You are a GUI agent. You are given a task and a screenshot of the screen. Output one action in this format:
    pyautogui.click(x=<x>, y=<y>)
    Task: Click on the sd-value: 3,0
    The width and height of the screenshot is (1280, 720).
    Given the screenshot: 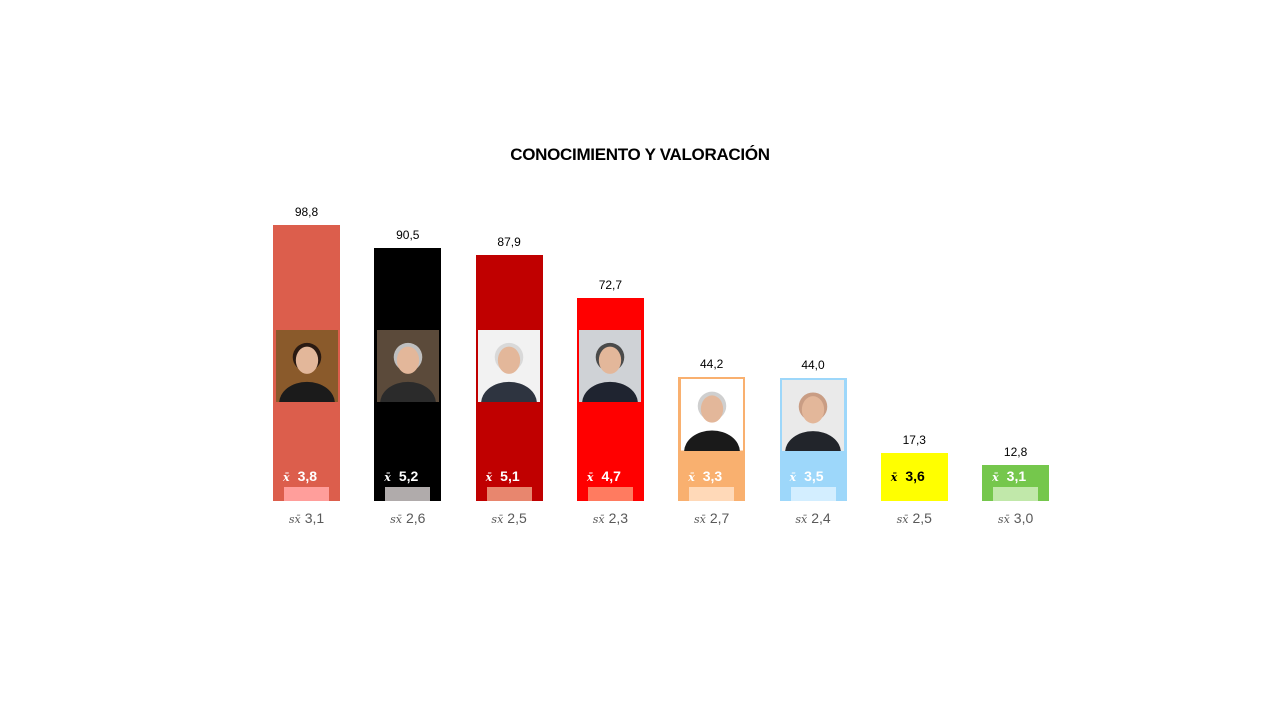 What is the action you would take?
    pyautogui.click(x=1023, y=518)
    